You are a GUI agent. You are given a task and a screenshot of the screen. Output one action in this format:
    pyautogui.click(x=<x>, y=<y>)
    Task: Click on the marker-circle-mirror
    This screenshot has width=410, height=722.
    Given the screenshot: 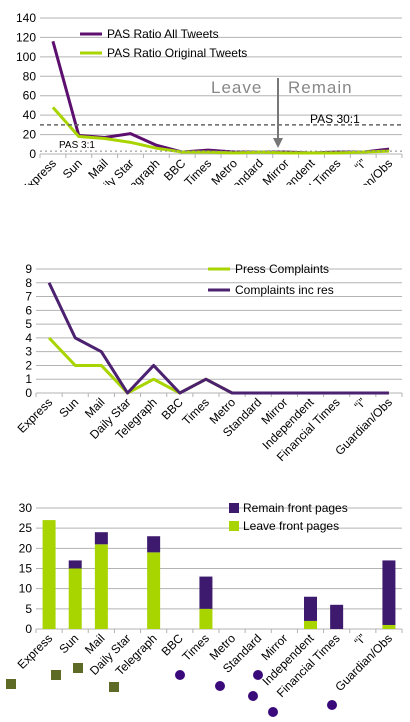 What is the action you would take?
    pyautogui.click(x=273, y=712)
    